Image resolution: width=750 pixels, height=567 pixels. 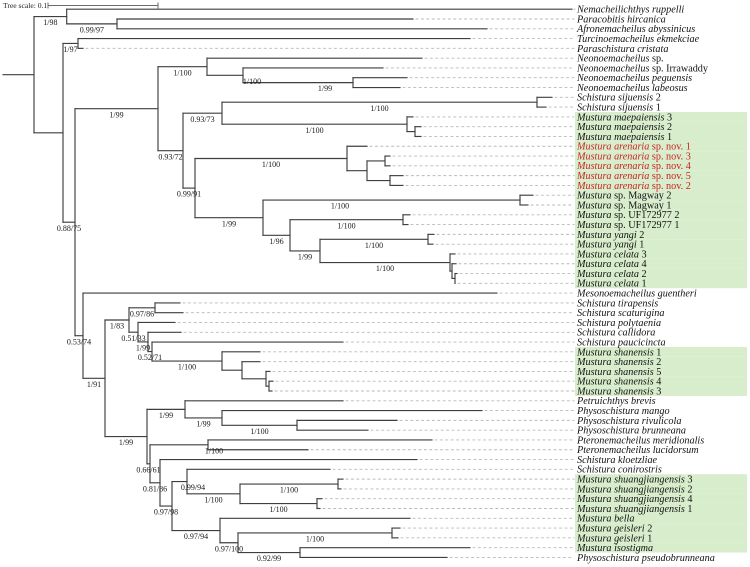 I want to click on support-value: 0.99/97, so click(x=92, y=29).